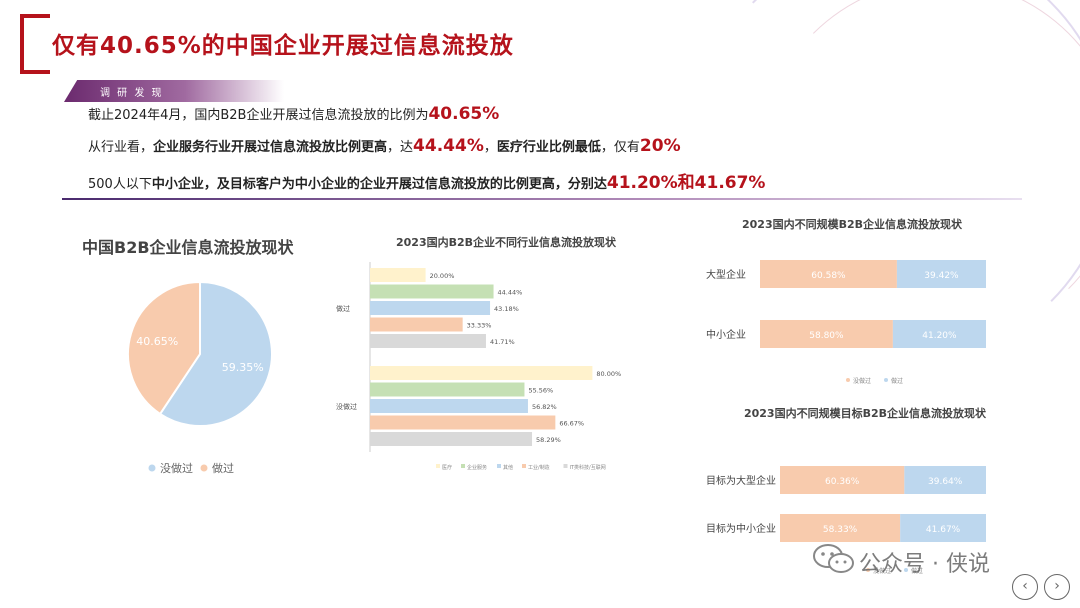 The image size is (1080, 608). I want to click on pie-slice-label-1: 40.65%, so click(157, 341).